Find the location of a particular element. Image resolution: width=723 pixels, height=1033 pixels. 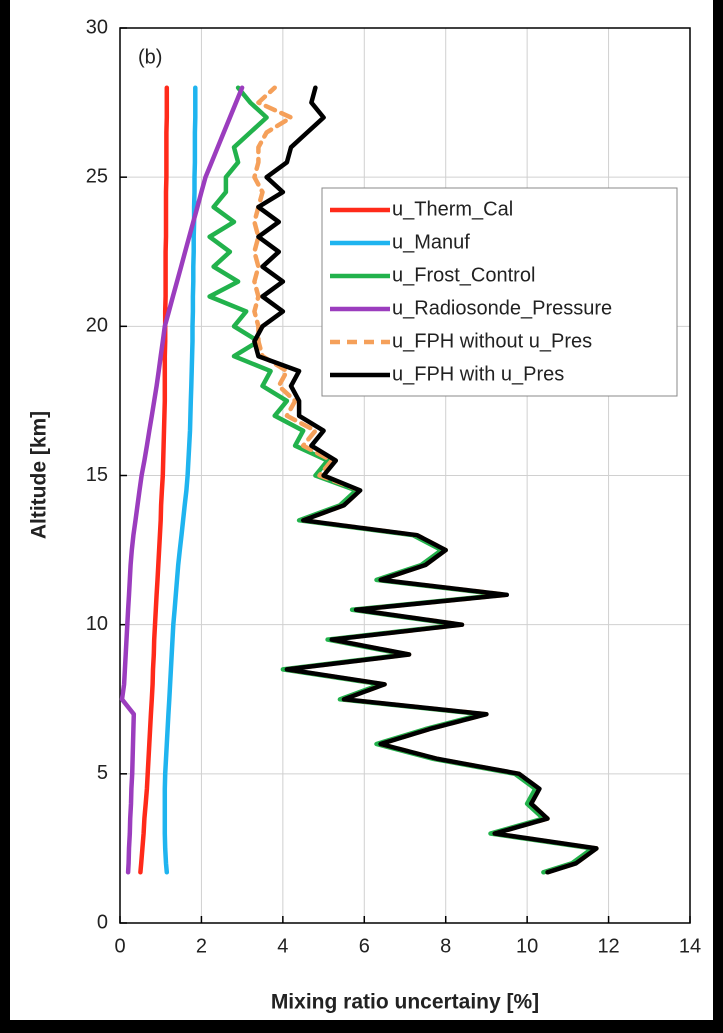

y-axis-label: Altitude [km] is located at coordinates (39, 475).